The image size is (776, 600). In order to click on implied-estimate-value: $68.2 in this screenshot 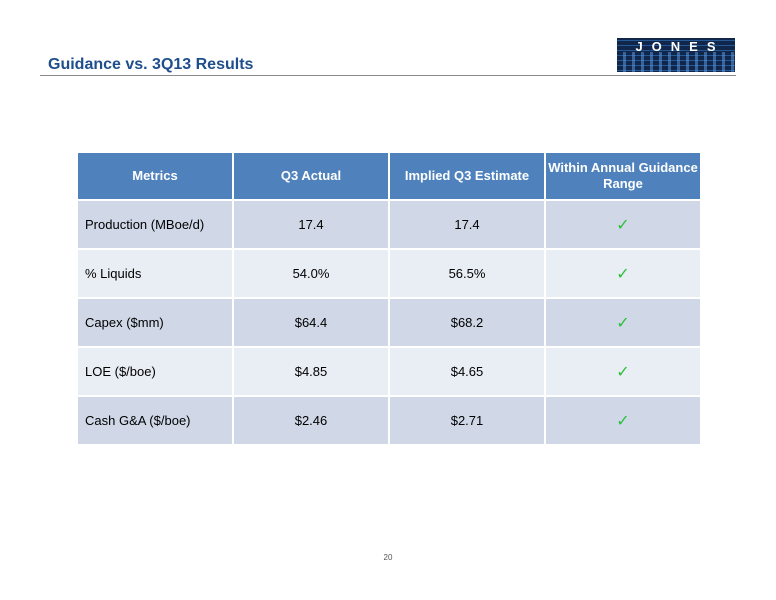, I will do `click(467, 322)`.